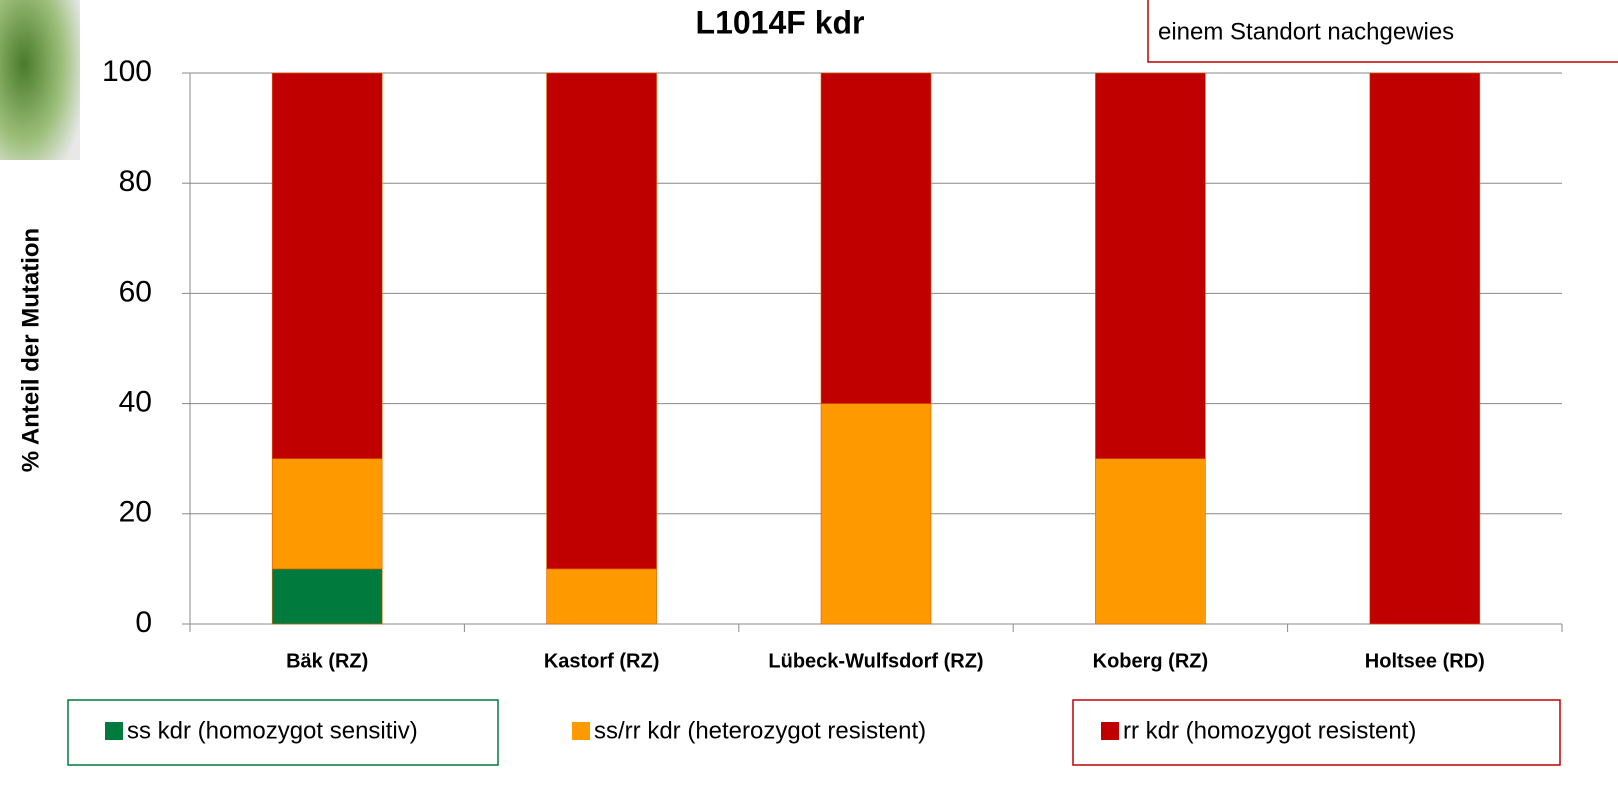  Describe the element at coordinates (760, 730) in the screenshot. I see `legend-label: ss/rr kdr (heterozygot resistent)` at that location.